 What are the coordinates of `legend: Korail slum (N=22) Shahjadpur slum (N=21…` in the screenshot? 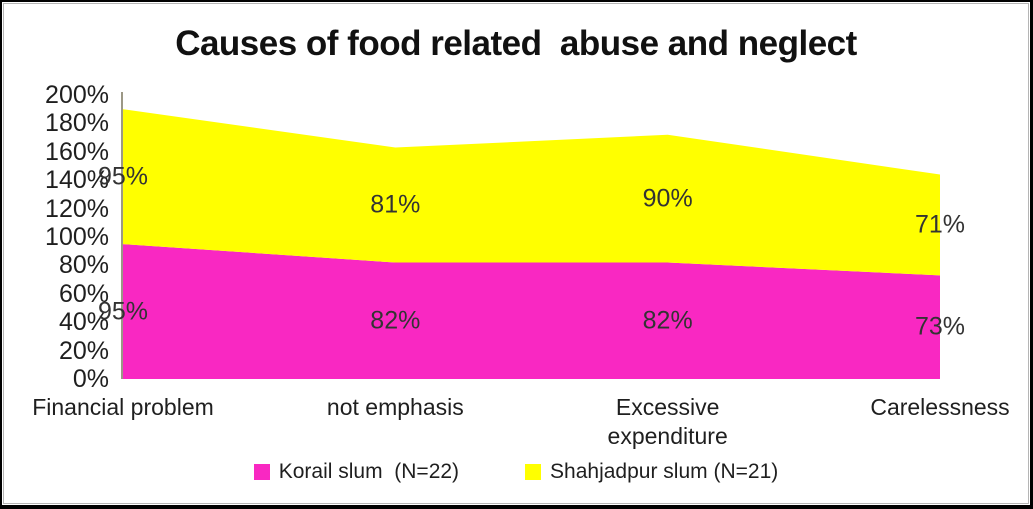 It's located at (516, 472).